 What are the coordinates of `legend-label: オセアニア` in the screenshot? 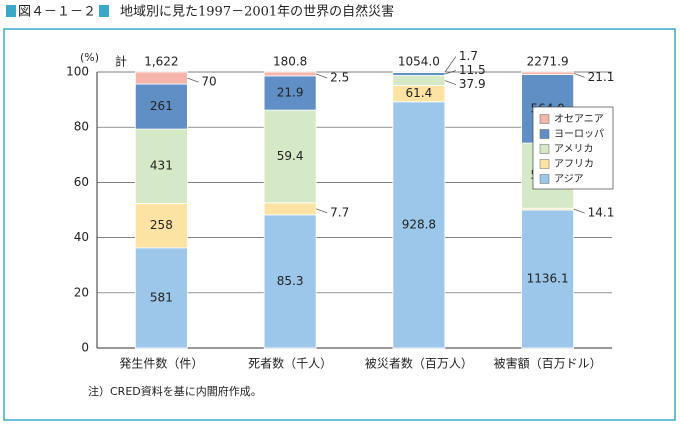 It's located at (579, 119).